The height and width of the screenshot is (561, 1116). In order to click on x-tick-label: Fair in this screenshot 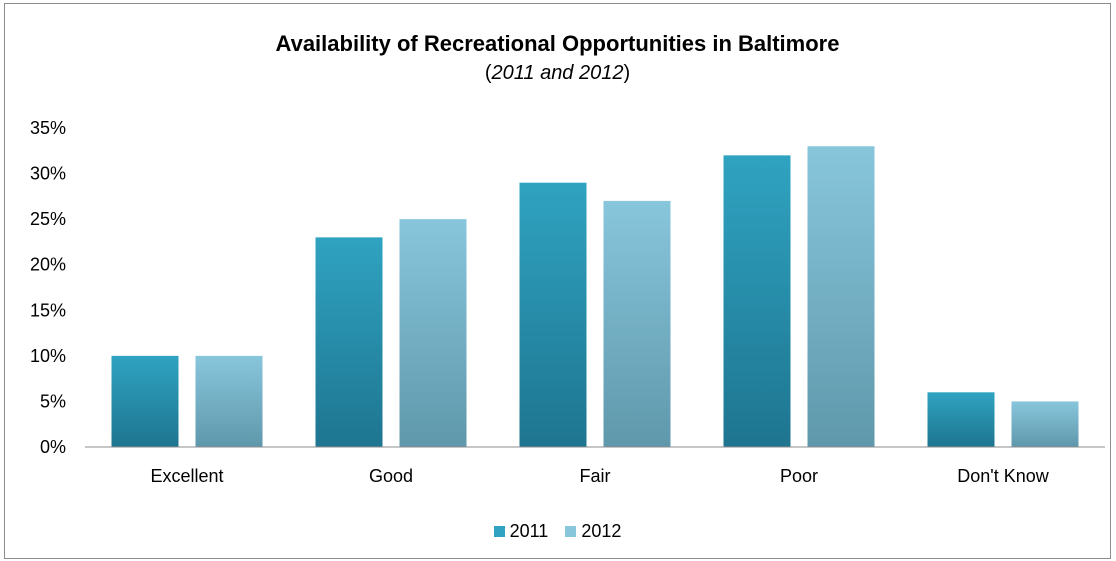, I will do `click(595, 476)`.